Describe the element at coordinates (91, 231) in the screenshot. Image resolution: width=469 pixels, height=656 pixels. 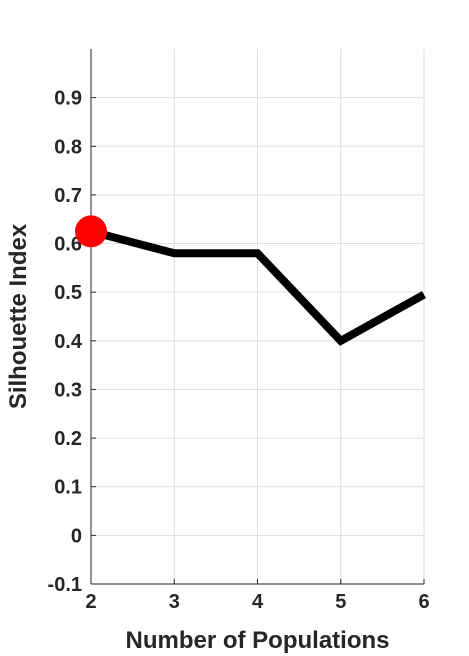
I see `highlight-point` at that location.